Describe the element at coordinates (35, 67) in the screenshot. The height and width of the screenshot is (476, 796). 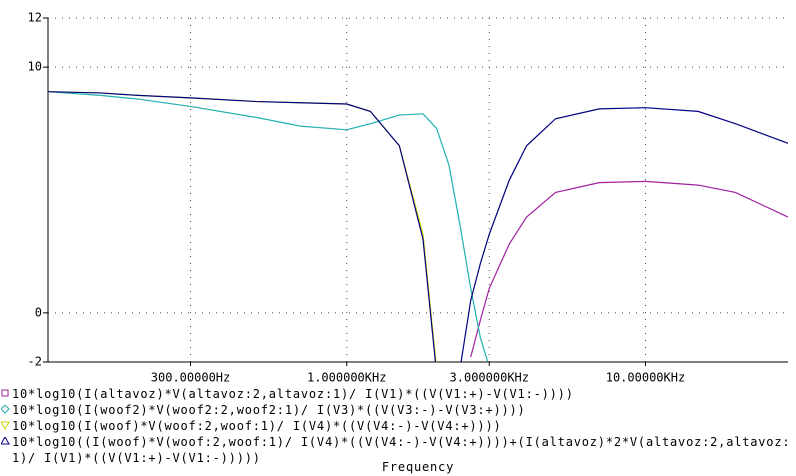
I see `y-tick-label: 10` at that location.